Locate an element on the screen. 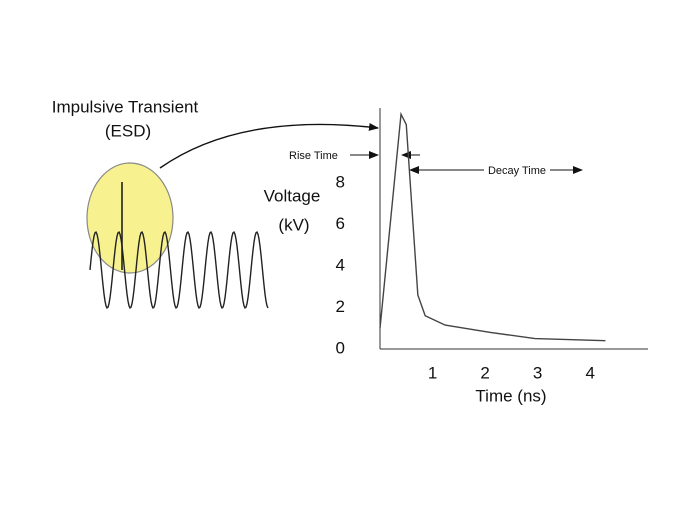  data-line is located at coordinates (492, 226).